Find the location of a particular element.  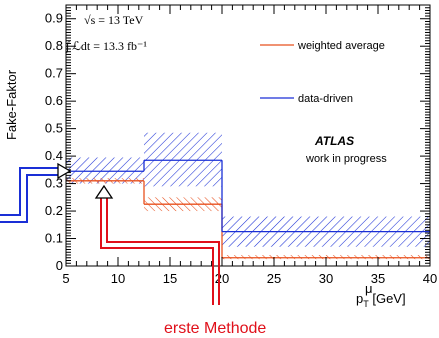

y-axis-title: Fake-Faktor is located at coordinates (11, 104).